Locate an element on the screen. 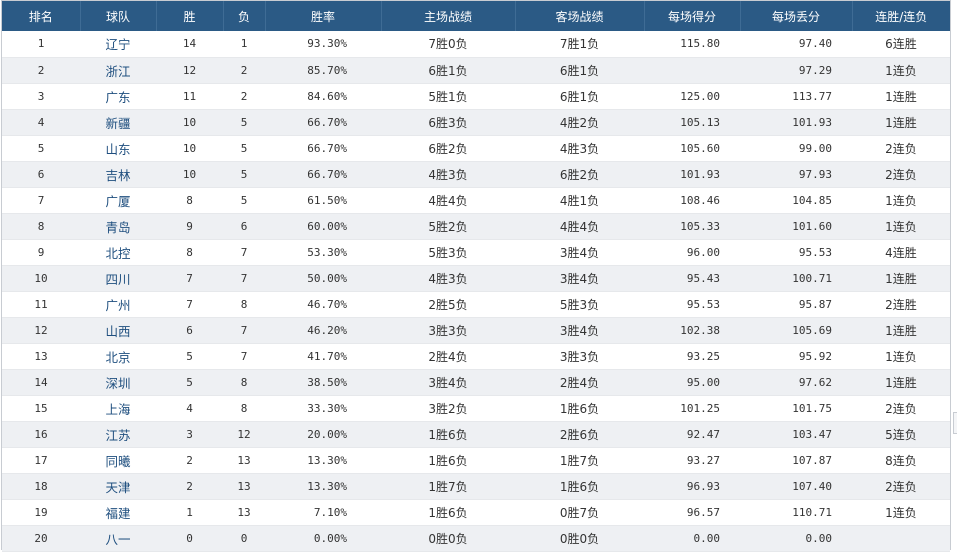 The height and width of the screenshot is (554, 957). cell-team: 广东 is located at coordinates (118, 96).